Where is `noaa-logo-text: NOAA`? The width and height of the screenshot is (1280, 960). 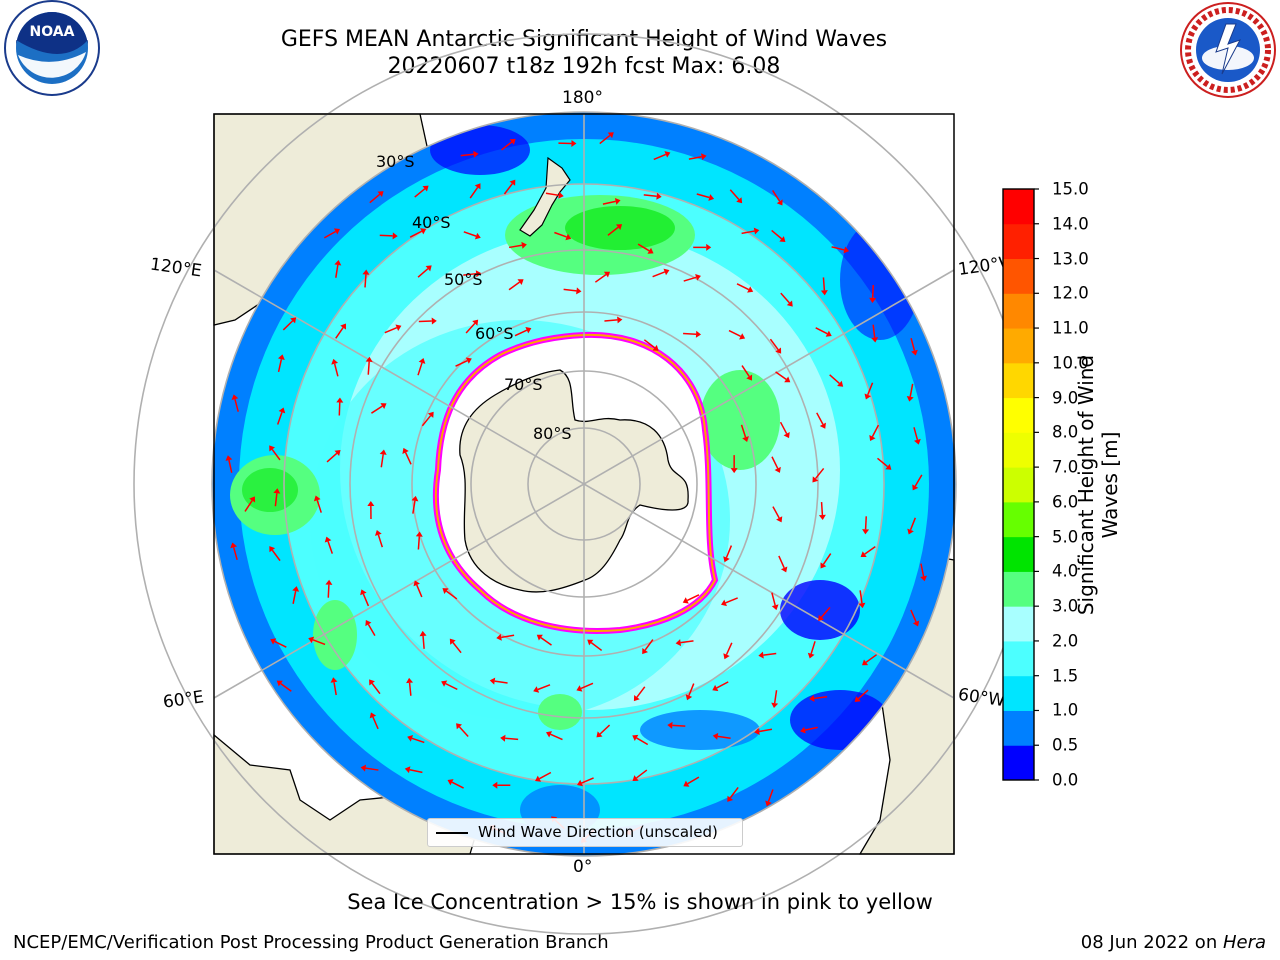 noaa-logo-text: NOAA is located at coordinates (52, 32).